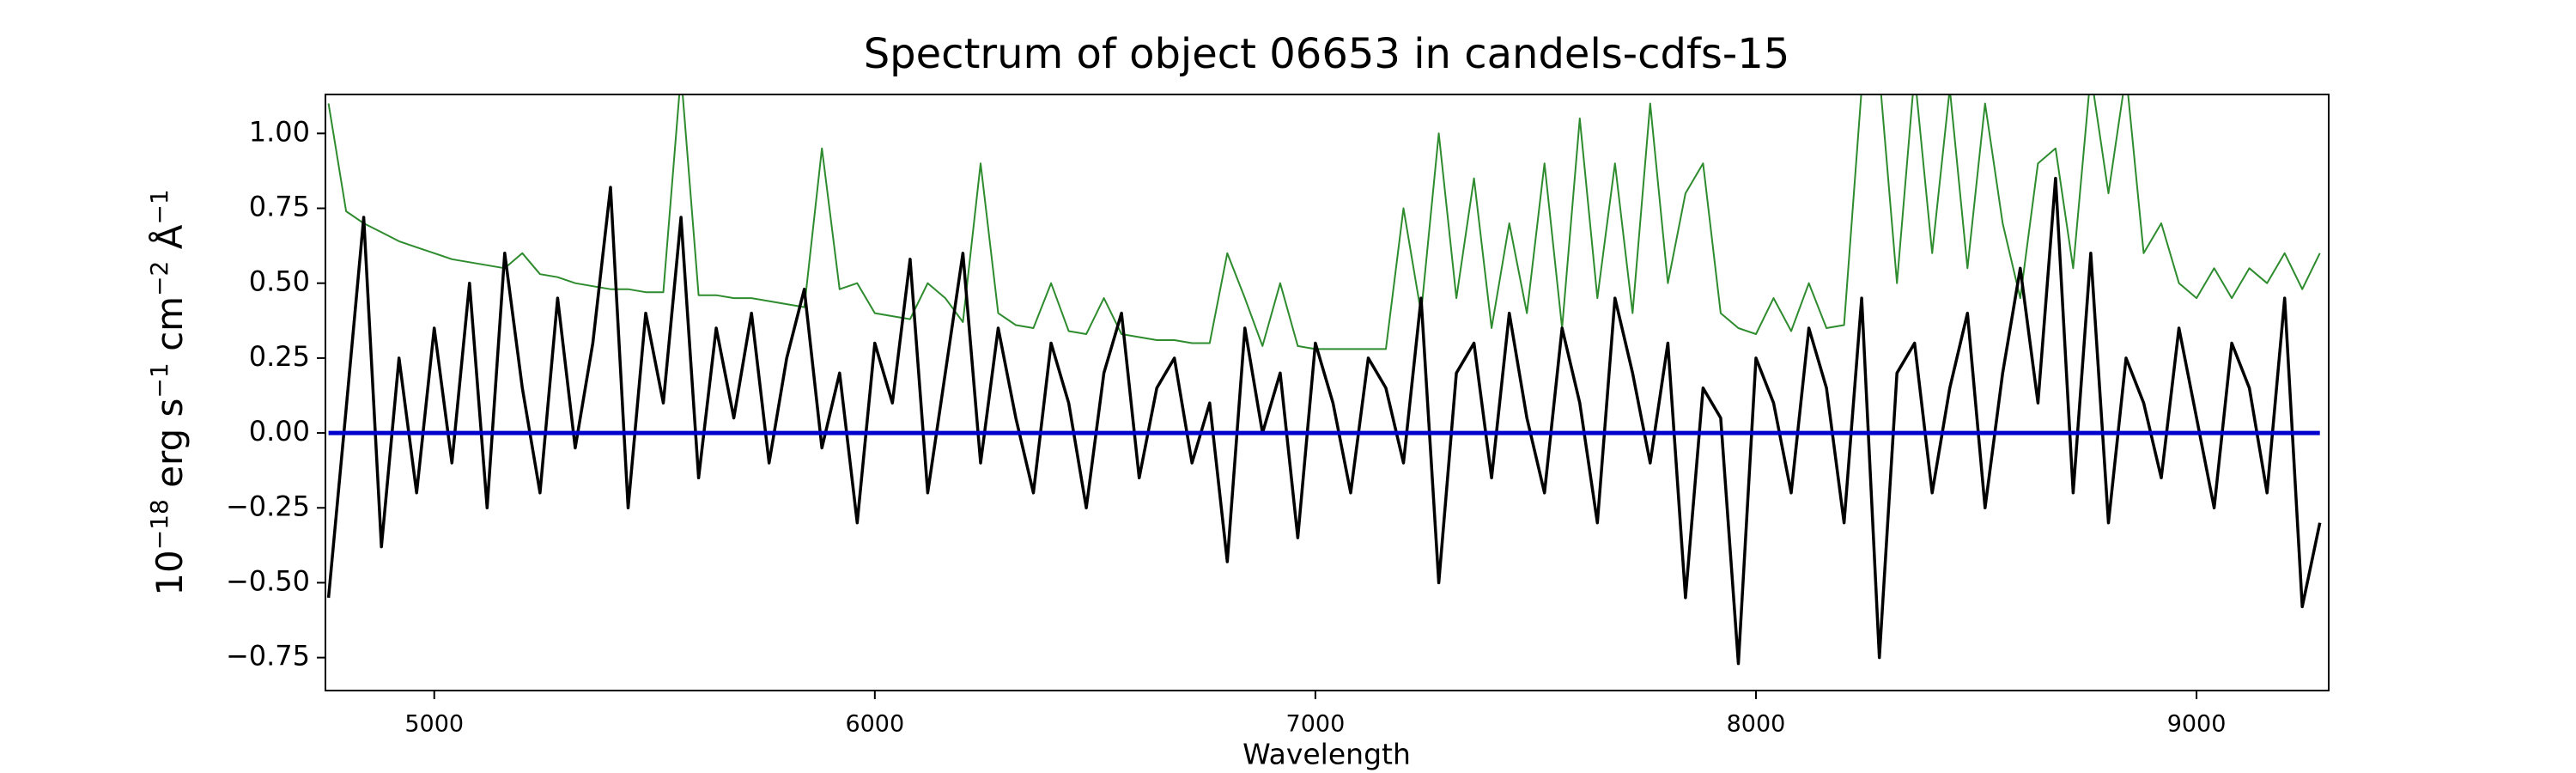 The image size is (2576, 773). What do you see at coordinates (170, 572) in the screenshot?
I see `y-label-part: 10` at bounding box center [170, 572].